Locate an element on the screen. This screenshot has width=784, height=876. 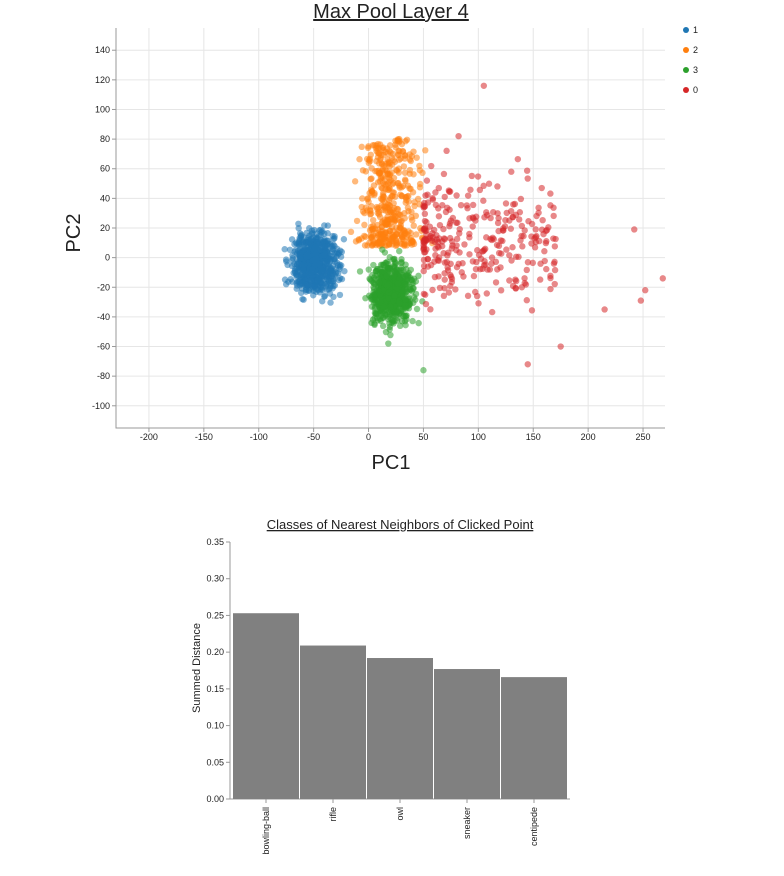
legend-item-2: 2 is located at coordinates (690, 50).